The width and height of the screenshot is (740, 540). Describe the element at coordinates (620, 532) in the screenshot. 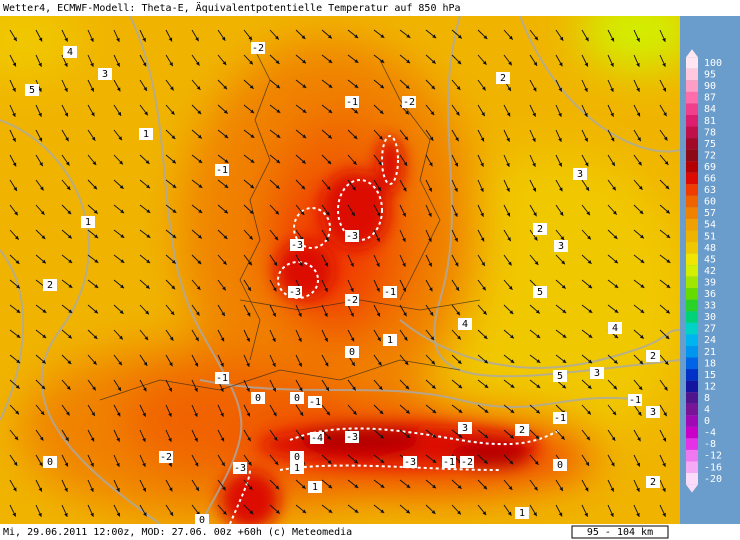

I see `scale-box` at that location.